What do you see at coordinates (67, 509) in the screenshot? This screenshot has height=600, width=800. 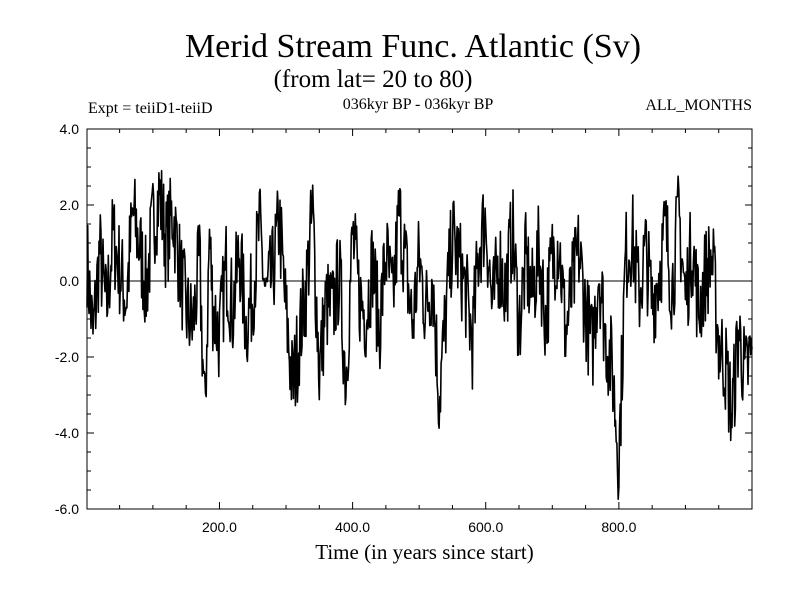 I see `y-tick-label: -6.0` at bounding box center [67, 509].